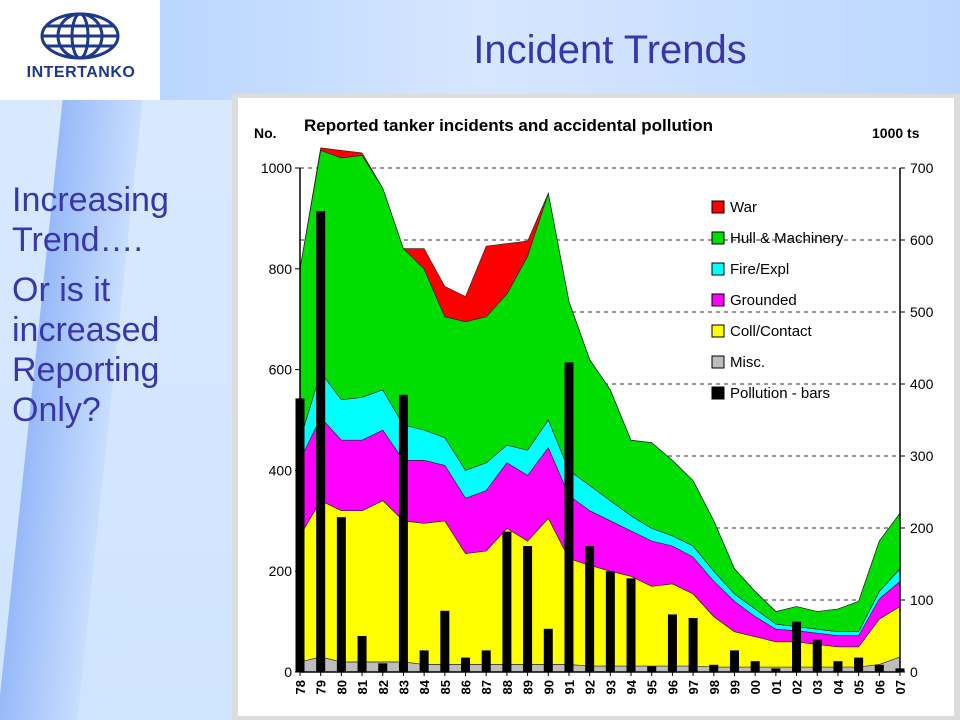  What do you see at coordinates (265, 133) in the screenshot?
I see `y-left-label: No.` at bounding box center [265, 133].